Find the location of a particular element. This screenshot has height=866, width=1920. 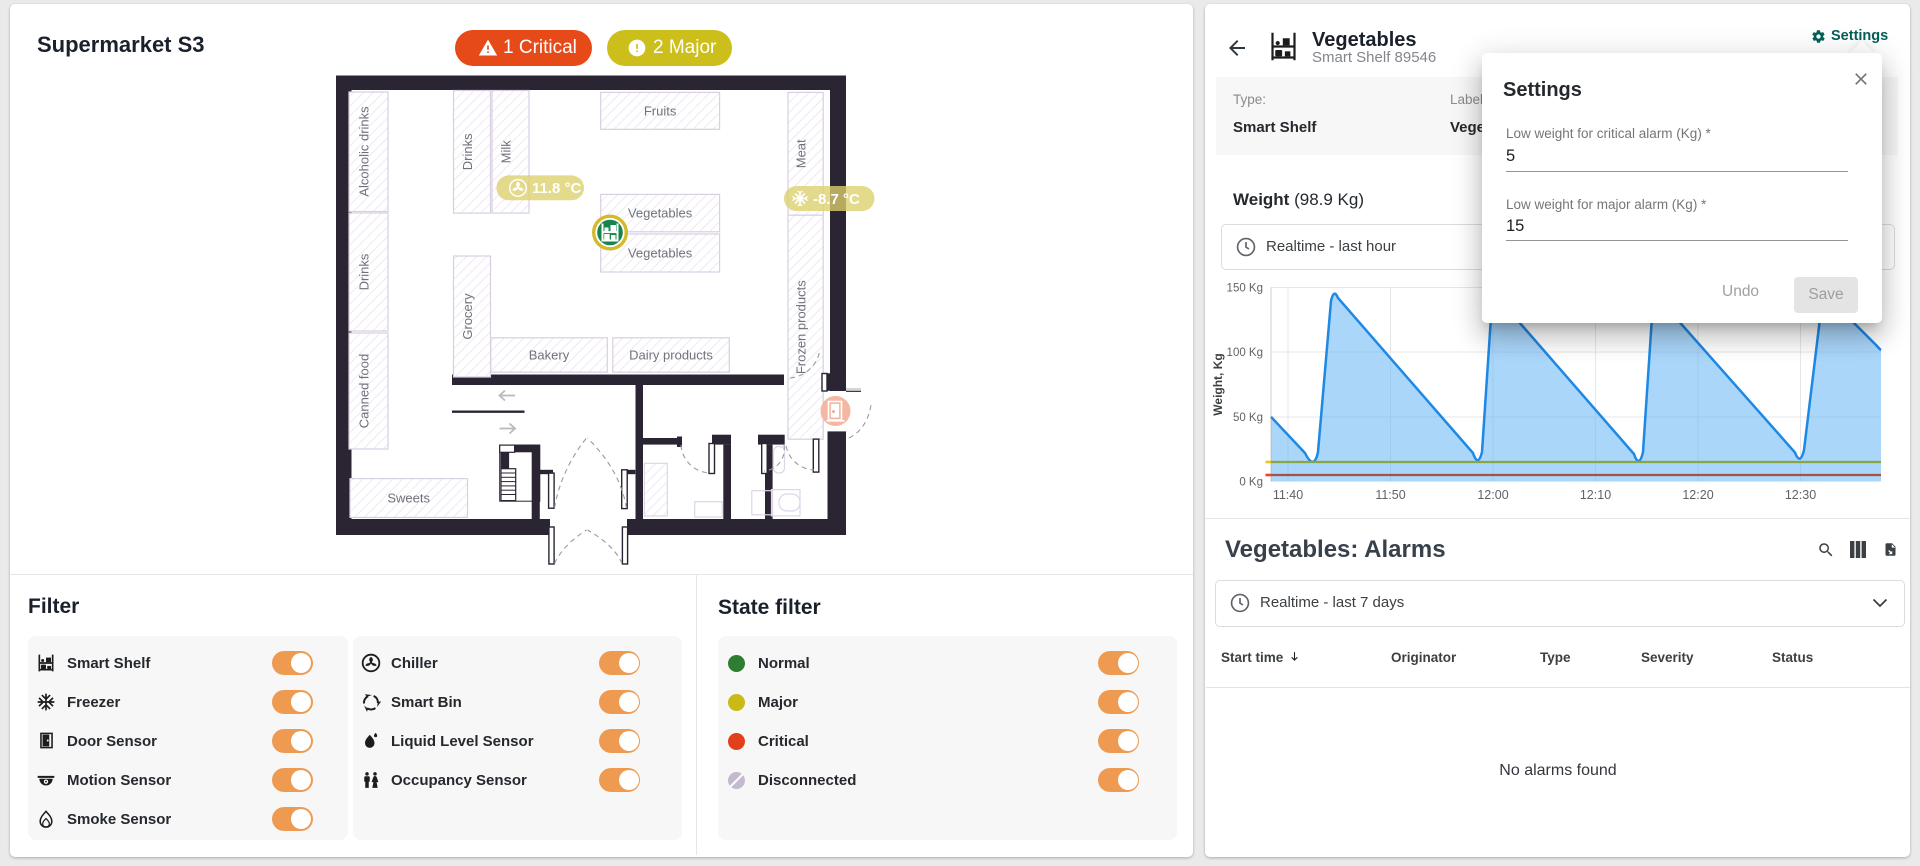

svg-text: Sweets is located at coordinates (408, 498).